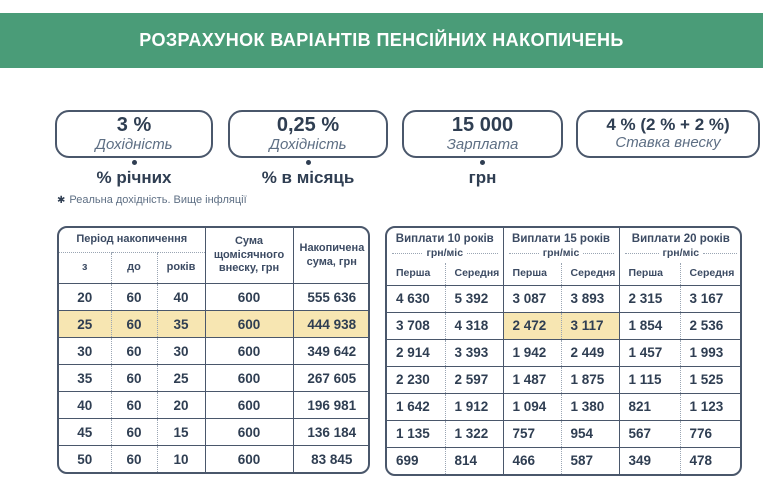 This screenshot has height=503, width=763. What do you see at coordinates (532, 325) in the screenshot?
I see `payout-cell-highlighted: 2 472` at bounding box center [532, 325].